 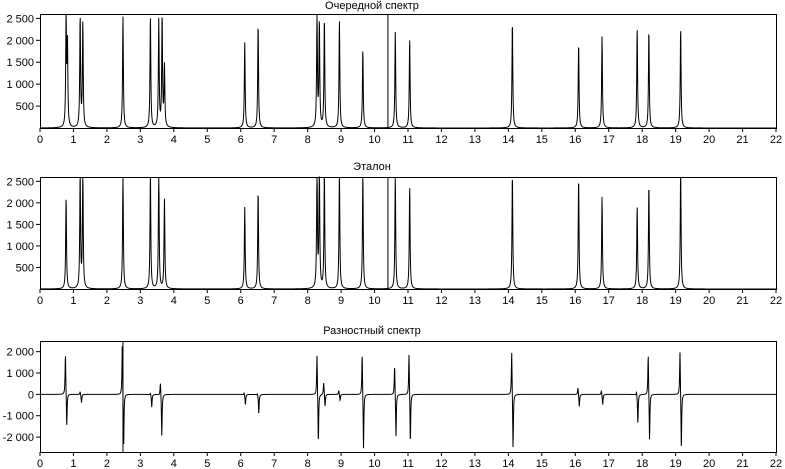 I want to click on chart-title: Эталон, so click(x=372, y=167).